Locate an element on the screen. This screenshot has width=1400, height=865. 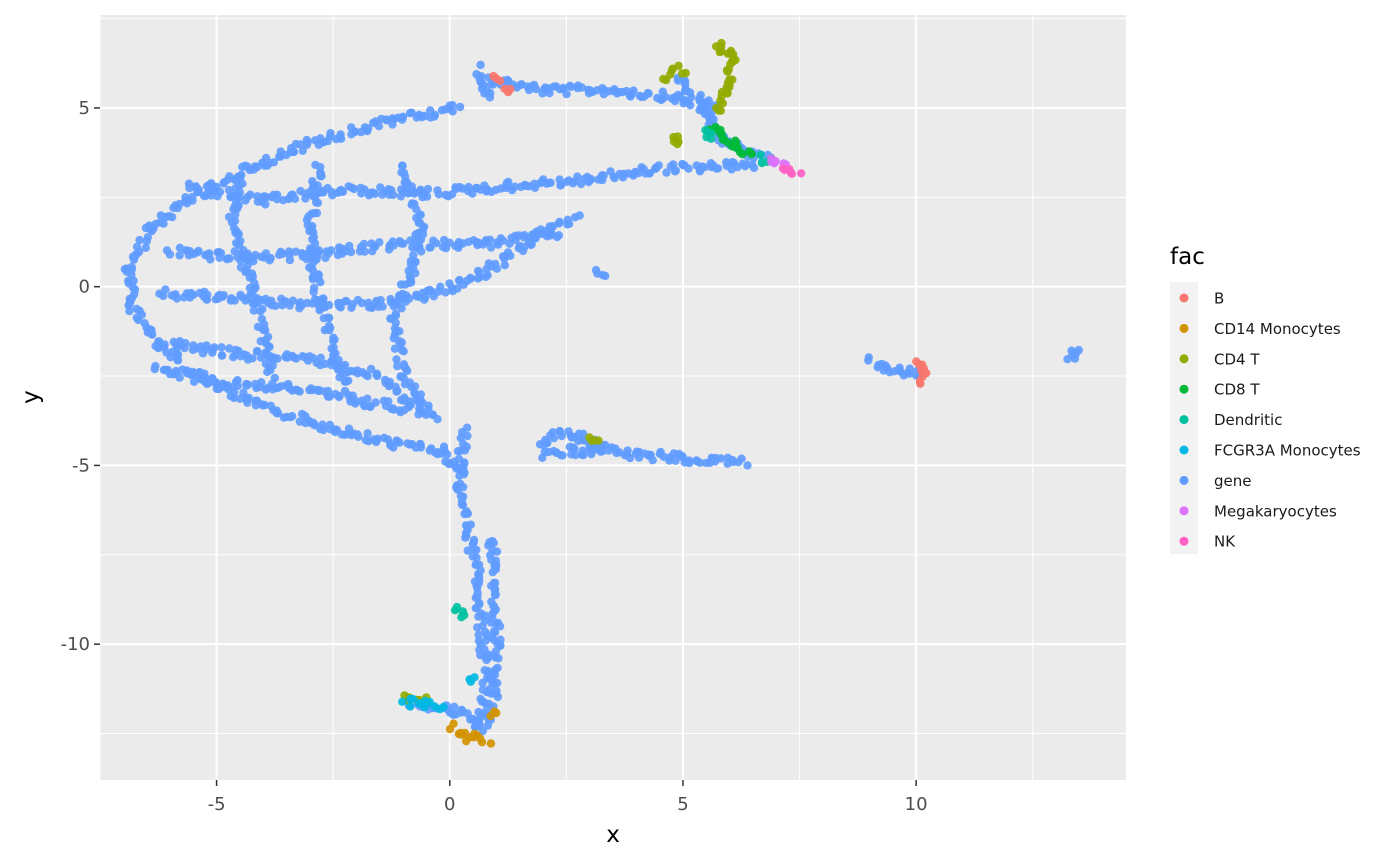
legend-label: Megakaryocytes is located at coordinates (1275, 511).